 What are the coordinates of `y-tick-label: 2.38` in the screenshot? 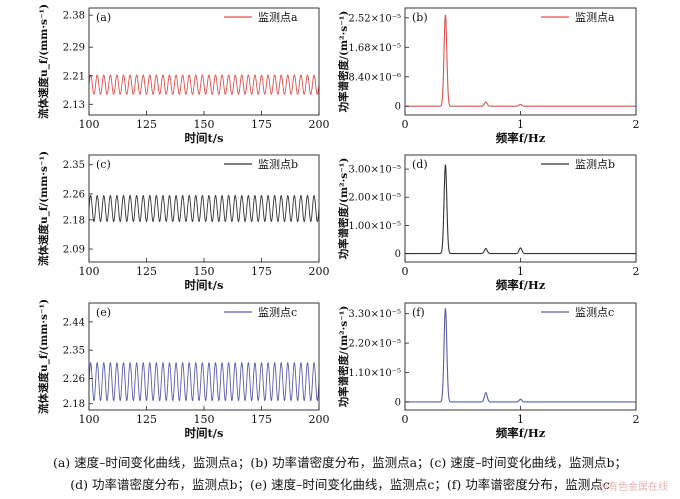 It's located at (74, 16).